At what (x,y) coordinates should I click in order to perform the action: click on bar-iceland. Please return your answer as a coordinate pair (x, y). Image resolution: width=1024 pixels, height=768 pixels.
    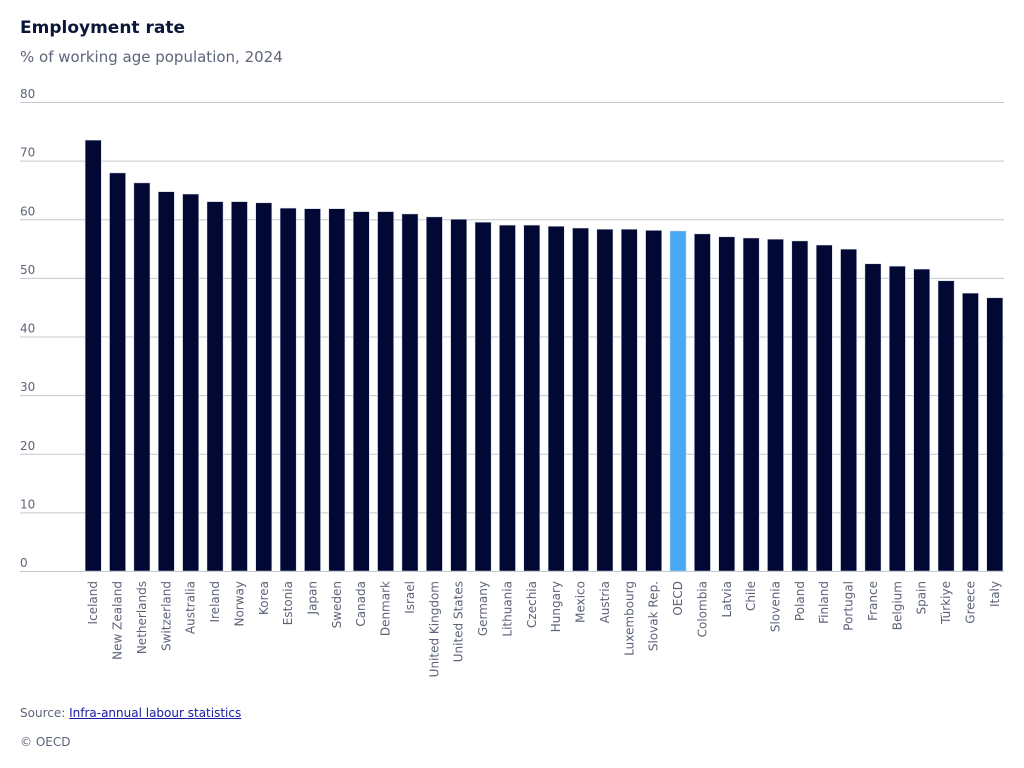
    Looking at the image, I should click on (93, 355).